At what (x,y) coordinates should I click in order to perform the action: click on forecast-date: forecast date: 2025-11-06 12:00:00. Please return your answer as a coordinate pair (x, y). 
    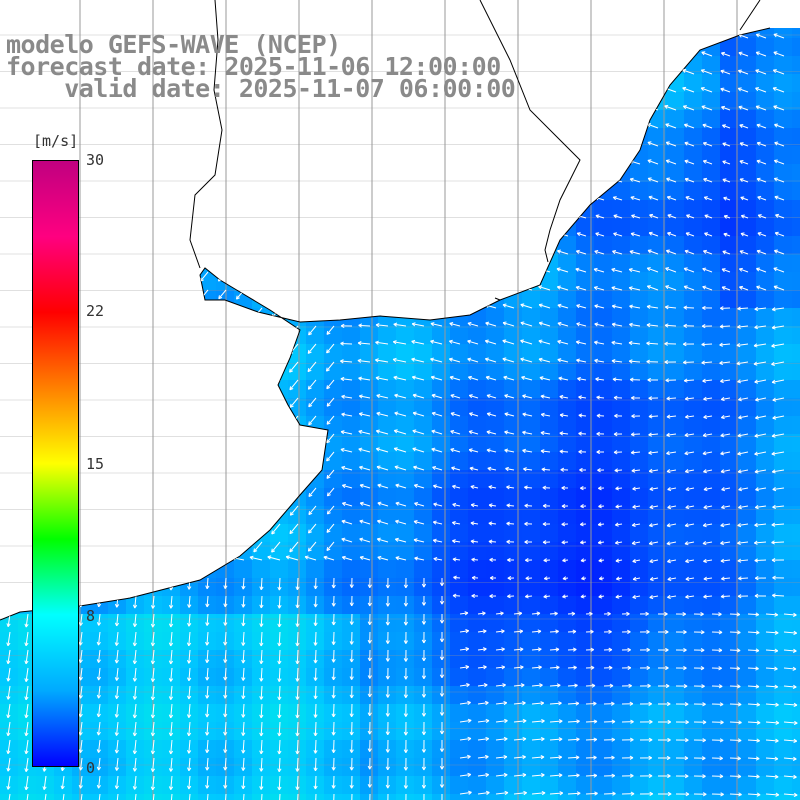
    Looking at the image, I should click on (253, 66).